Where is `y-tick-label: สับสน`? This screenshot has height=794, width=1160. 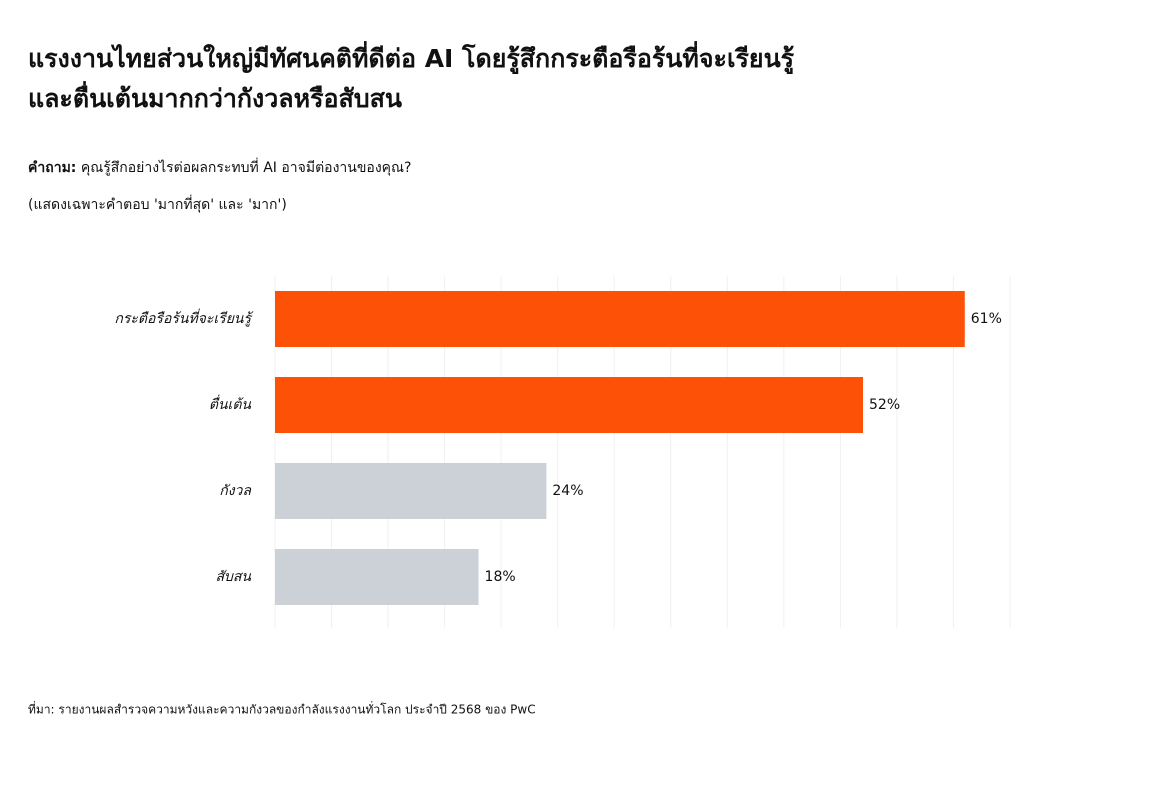 y-tick-label: สับสน is located at coordinates (233, 577).